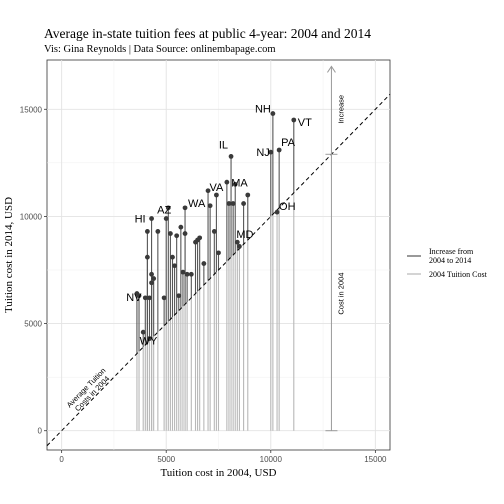  I want to click on point-label: HI, so click(140, 220).